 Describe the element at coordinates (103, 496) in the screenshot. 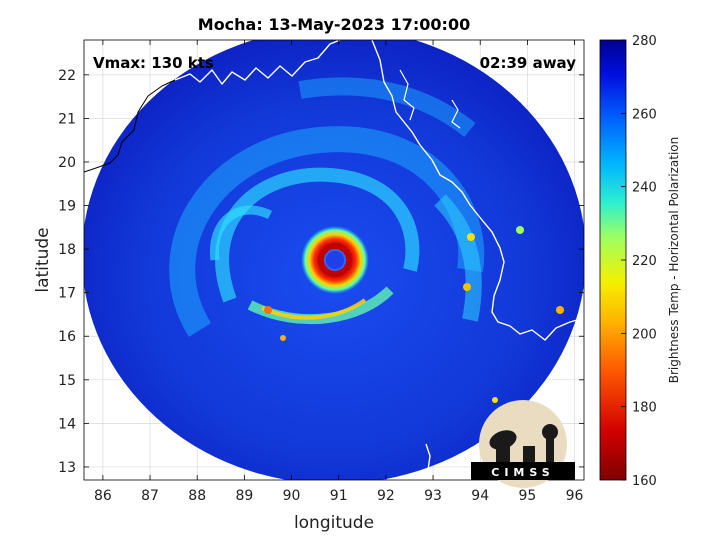

I see `x-tick-label: 86` at that location.